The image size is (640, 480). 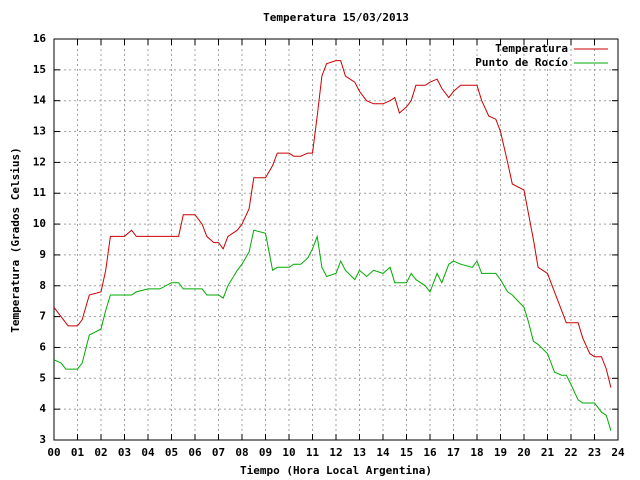 I want to click on y-tick-label: 5, so click(x=42, y=377).